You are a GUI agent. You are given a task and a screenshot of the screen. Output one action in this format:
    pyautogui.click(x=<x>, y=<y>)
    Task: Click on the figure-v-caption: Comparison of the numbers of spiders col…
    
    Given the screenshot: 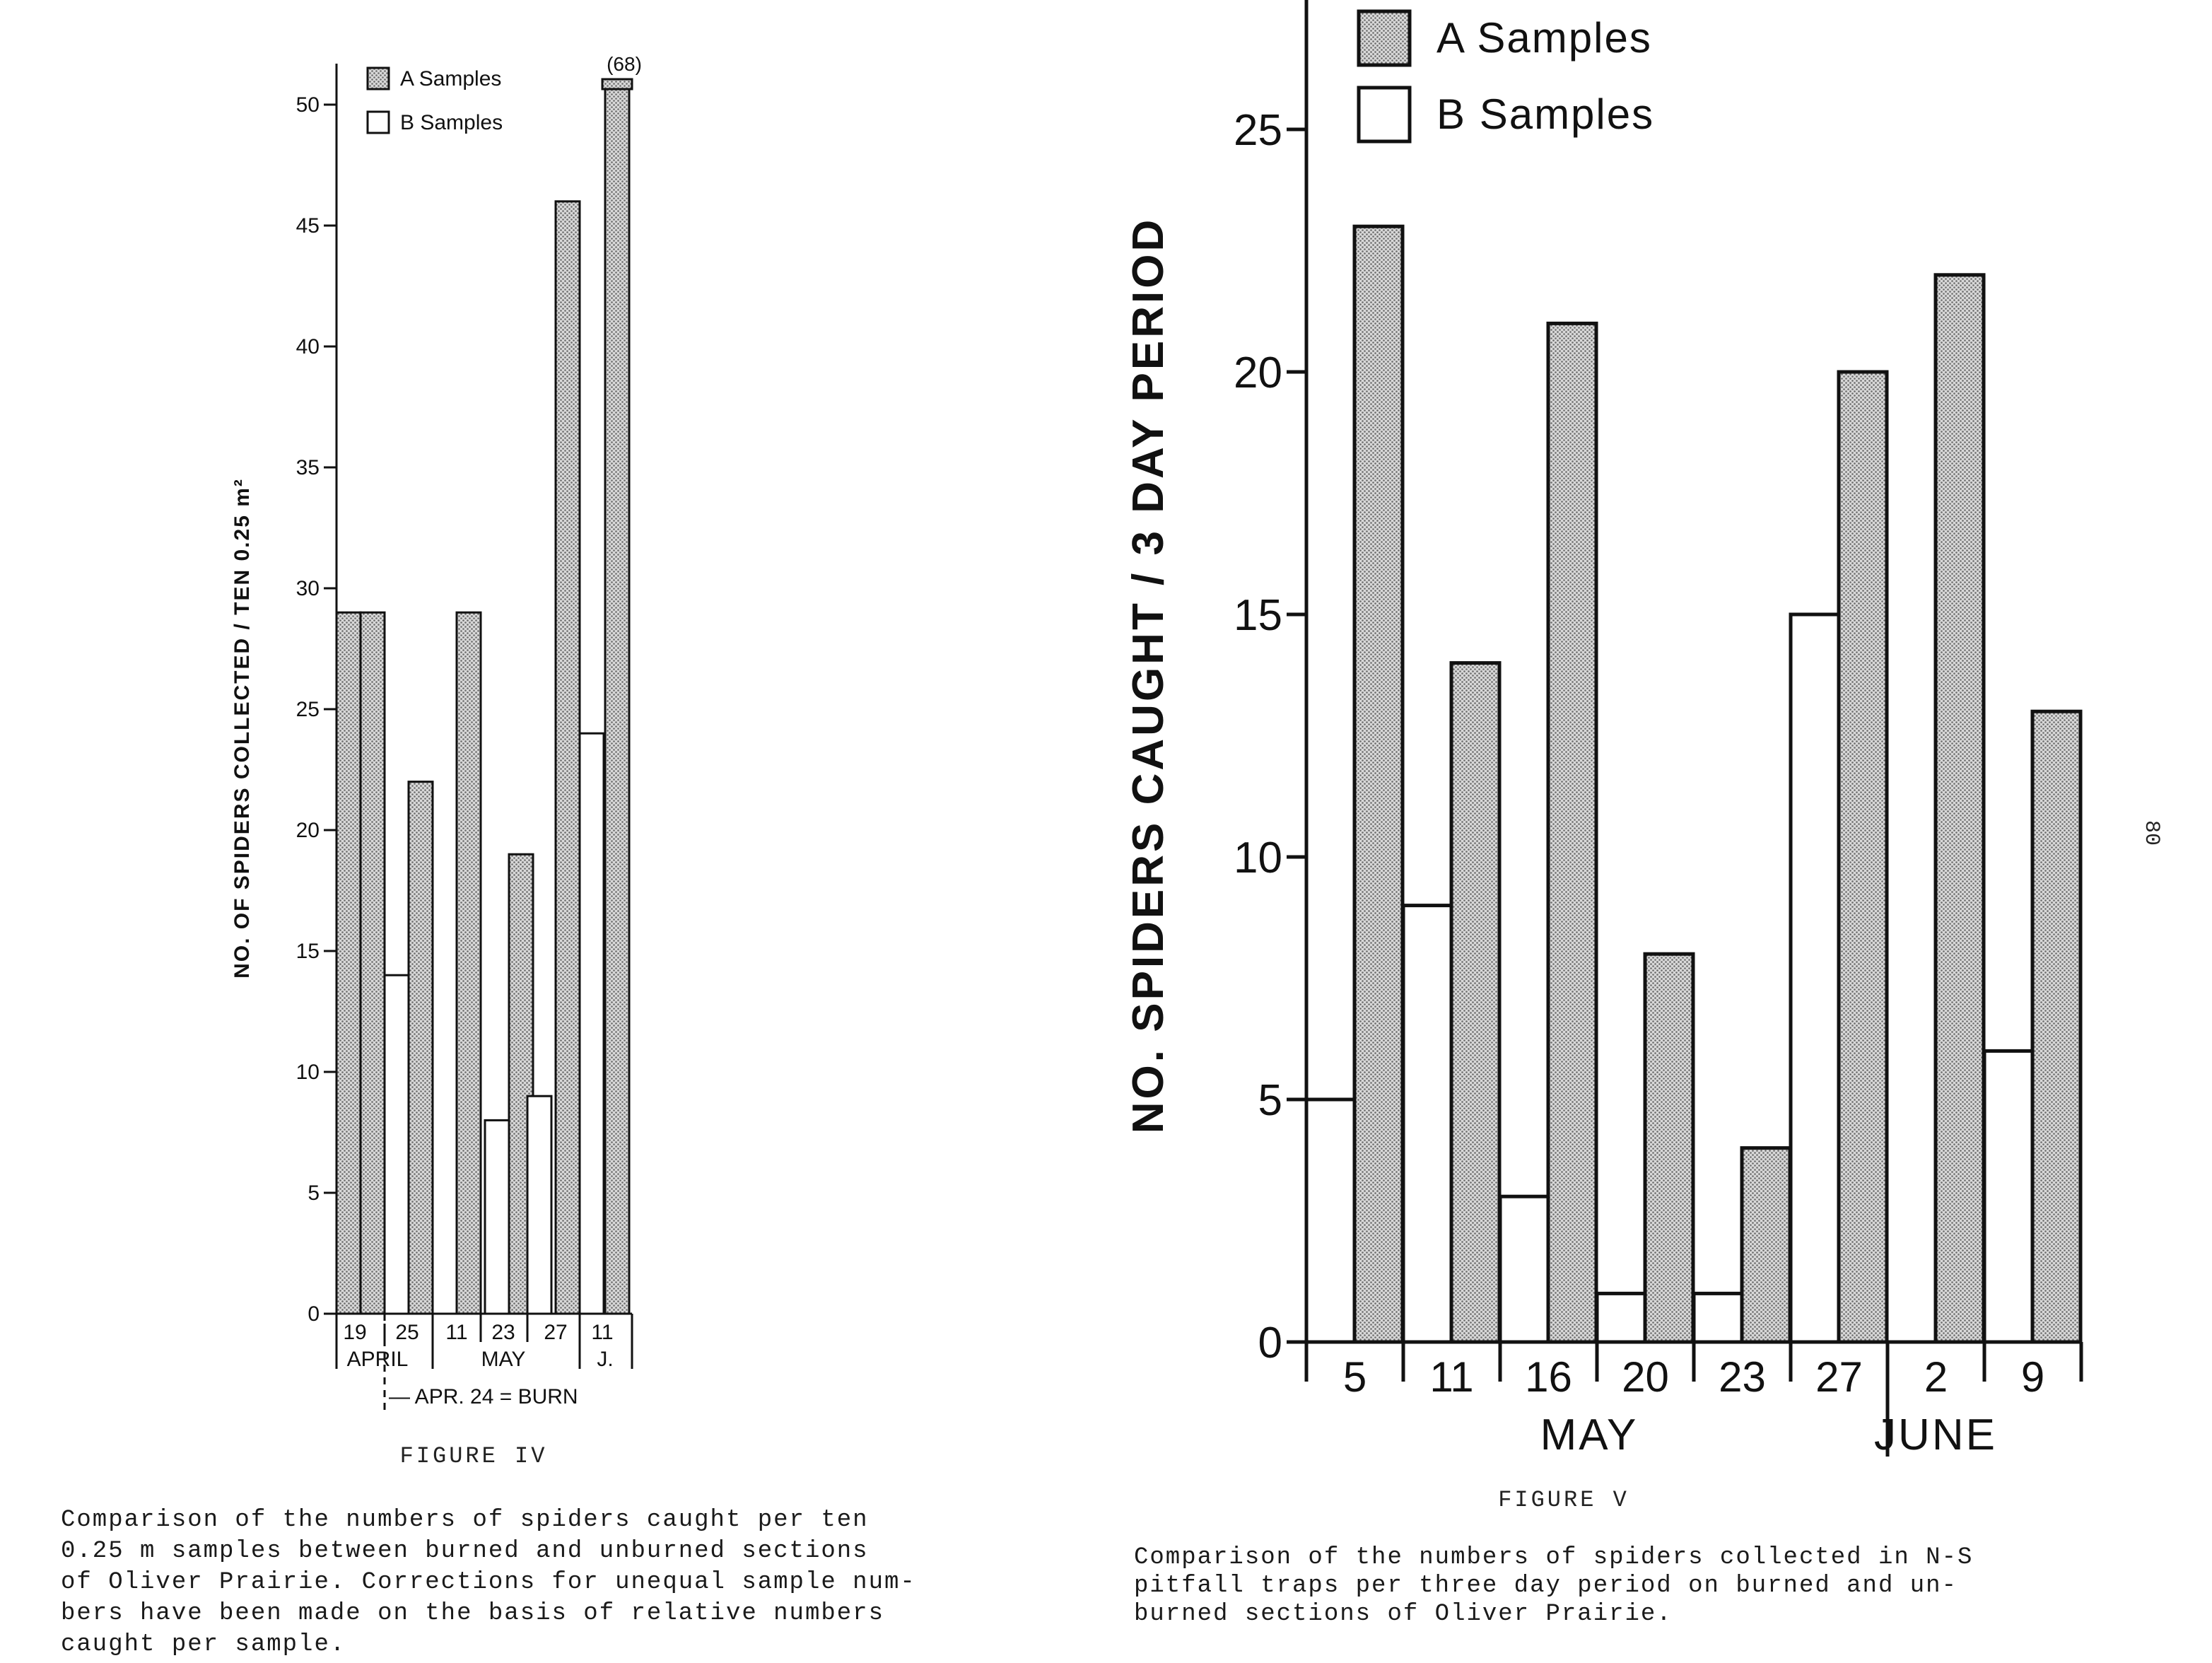 What is the action you would take?
    pyautogui.click(x=1554, y=1586)
    